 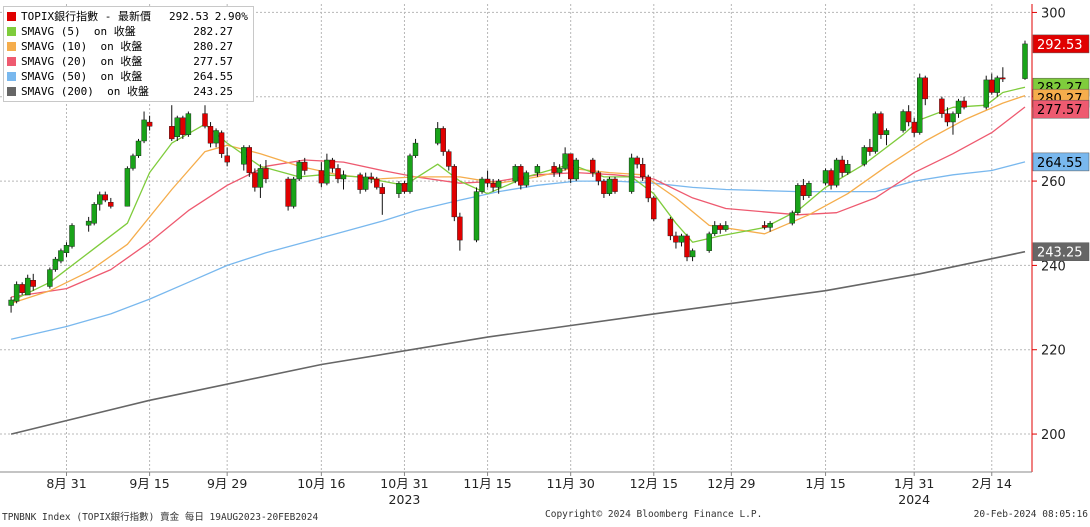 I want to click on legend-value-sma200: 243.25, so click(x=213, y=91).